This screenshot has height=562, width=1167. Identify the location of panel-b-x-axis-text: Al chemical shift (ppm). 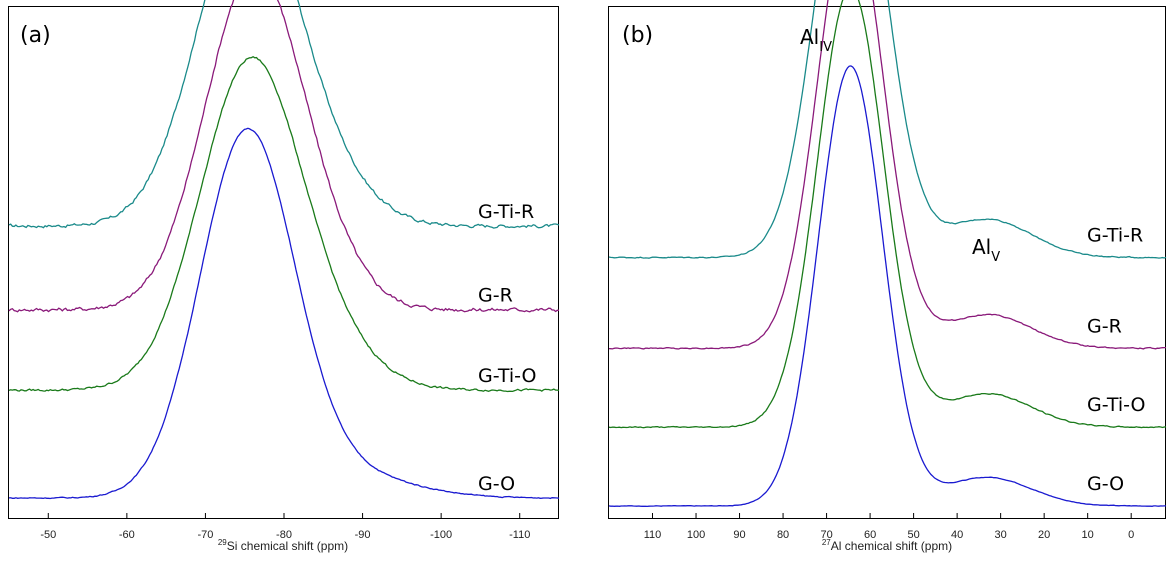
(891, 546).